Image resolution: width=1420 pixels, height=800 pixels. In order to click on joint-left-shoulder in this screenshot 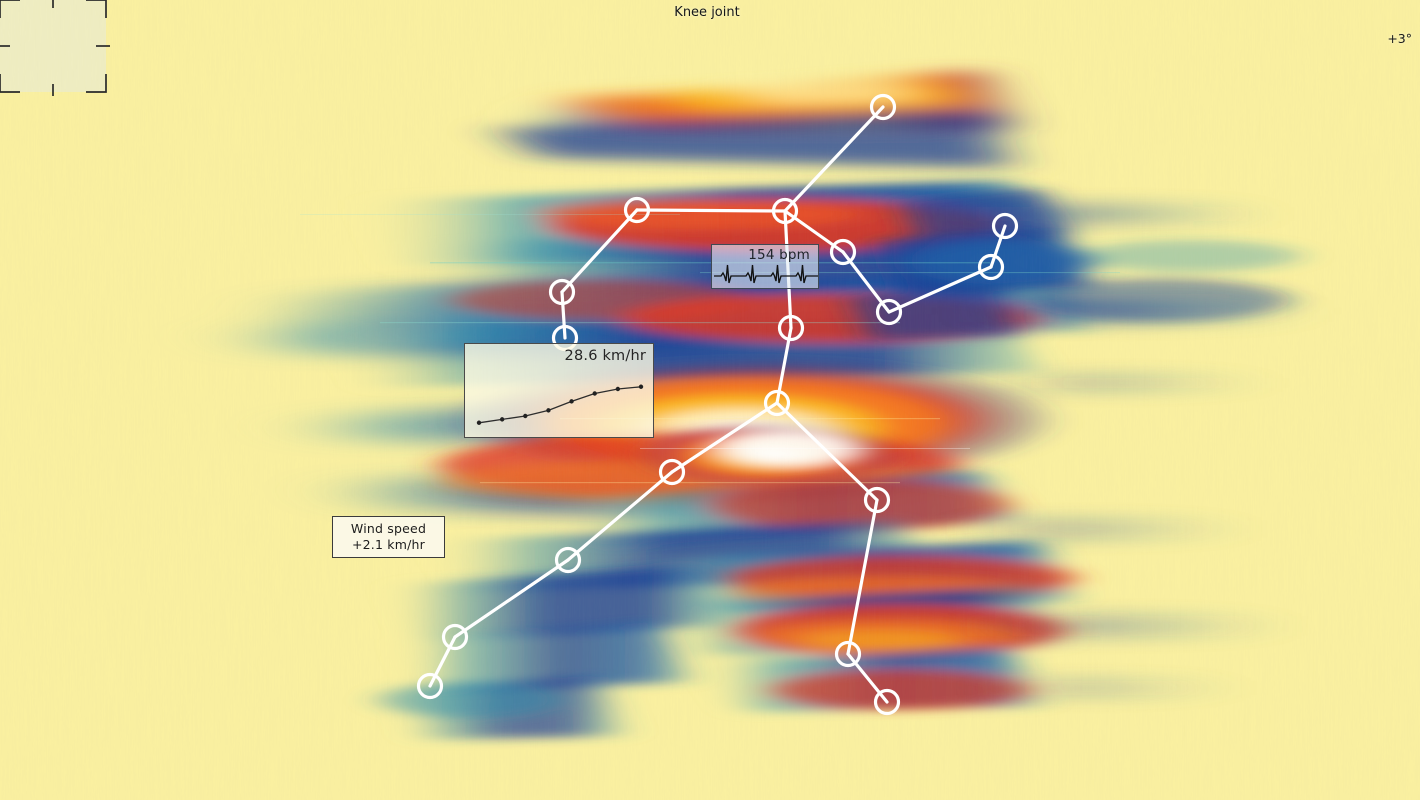, I will do `click(637, 210)`.